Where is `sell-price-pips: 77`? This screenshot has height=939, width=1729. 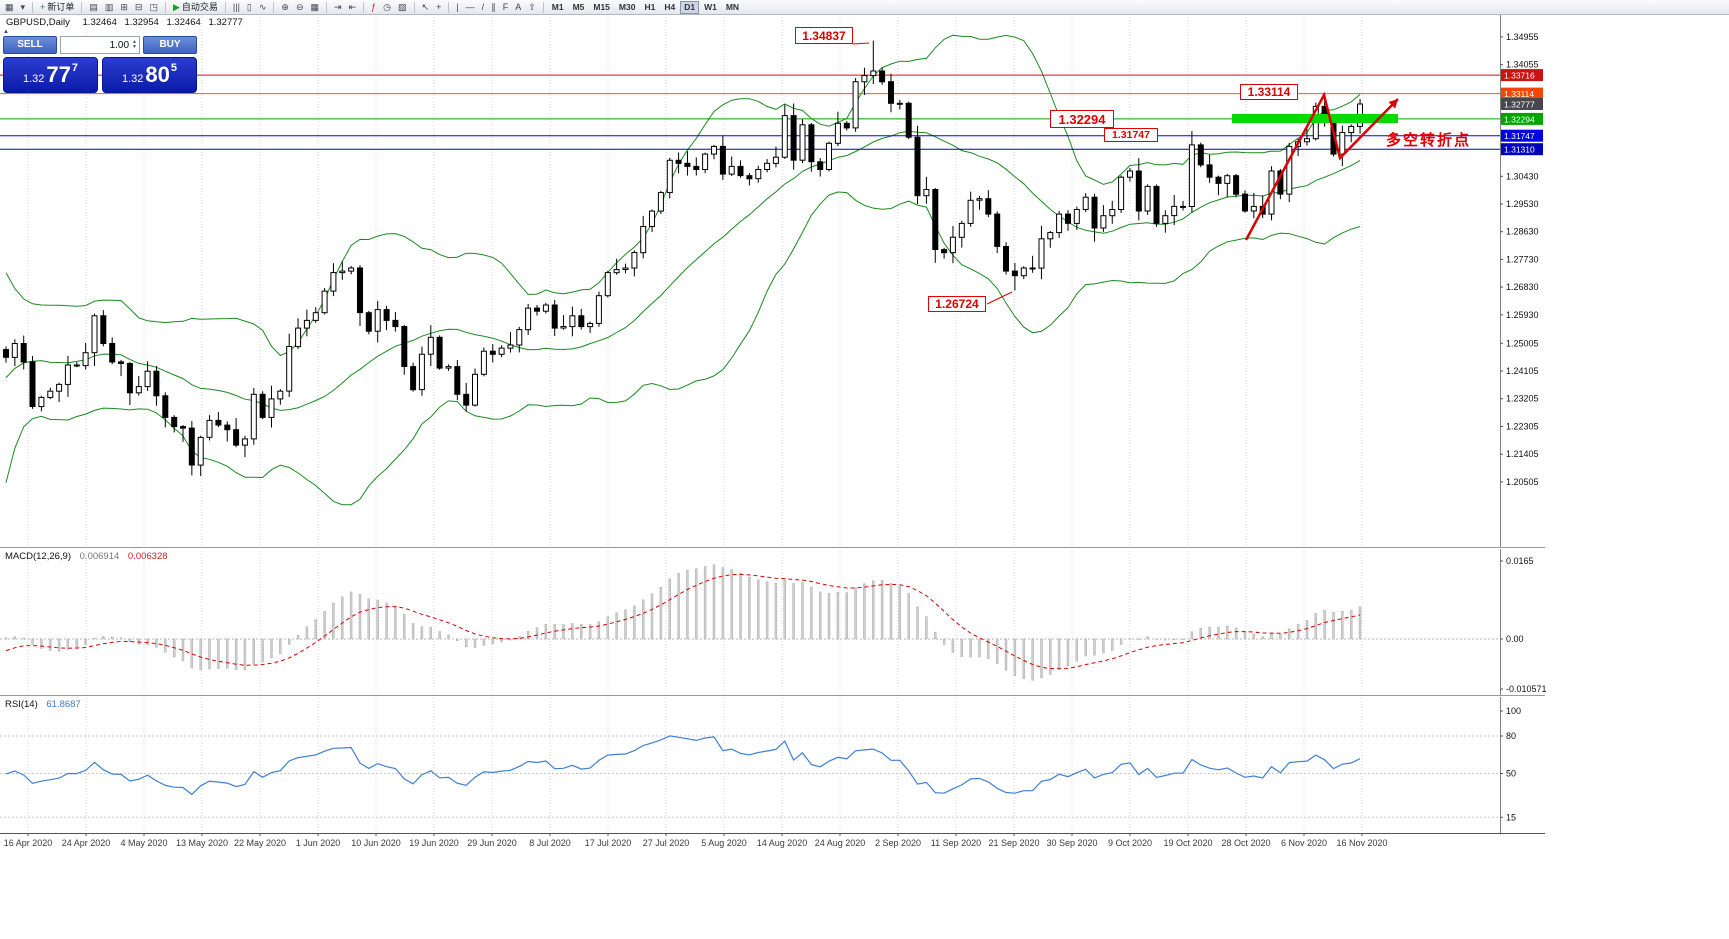 sell-price-pips: 77 is located at coordinates (58, 74).